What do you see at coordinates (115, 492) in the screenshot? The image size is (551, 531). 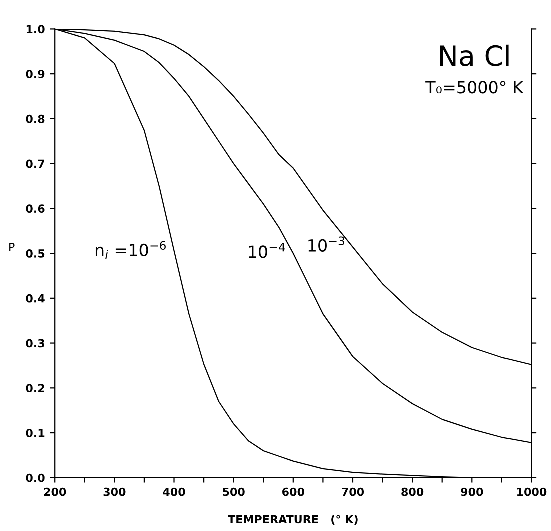 I see `x-tick-label: 300` at bounding box center [115, 492].